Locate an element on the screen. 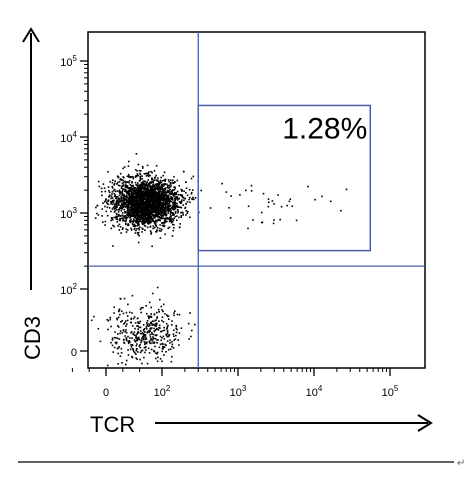  x-tick-label: 102 is located at coordinates (162, 391).